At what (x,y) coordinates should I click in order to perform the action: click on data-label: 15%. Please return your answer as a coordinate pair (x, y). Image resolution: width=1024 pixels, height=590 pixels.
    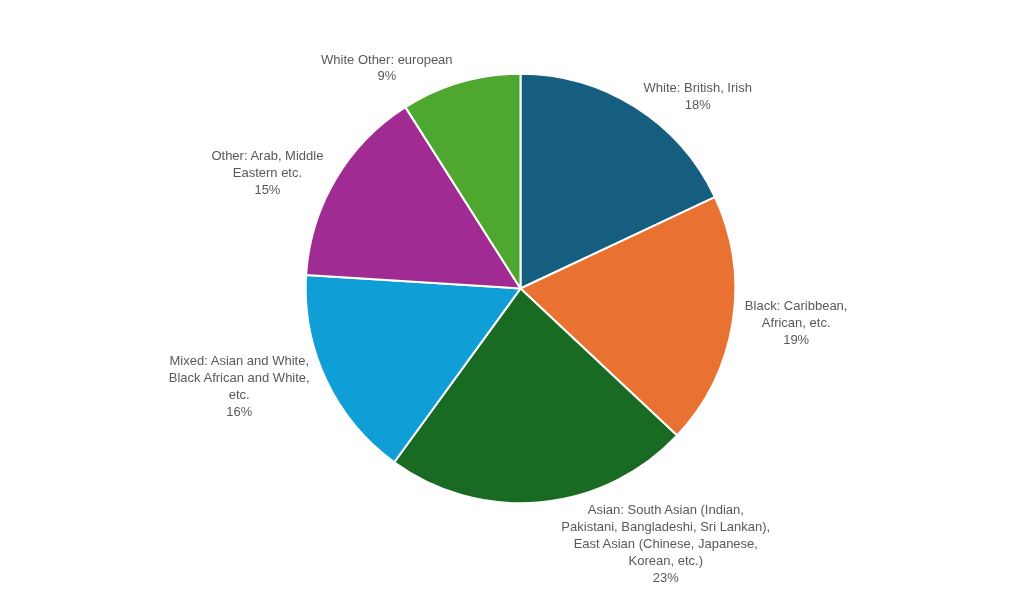
    Looking at the image, I should click on (267, 190).